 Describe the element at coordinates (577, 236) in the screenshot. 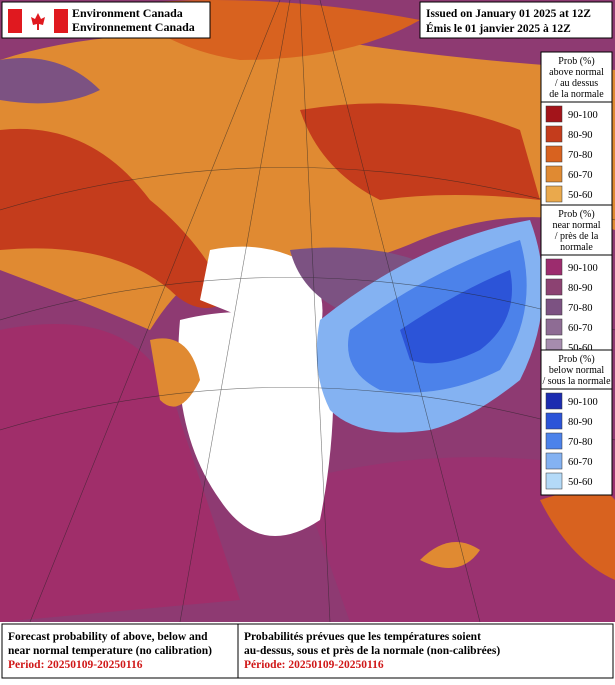

I see `legend-title: / près de la` at that location.